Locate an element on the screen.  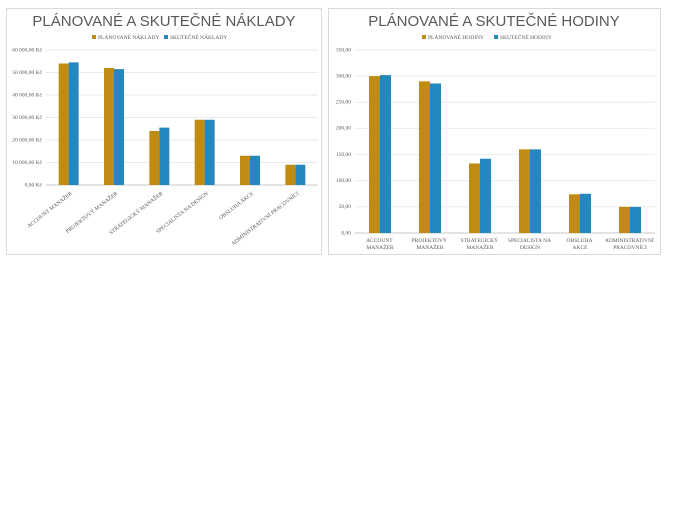
y-tick-label: 100,00 is located at coordinates (343, 181).